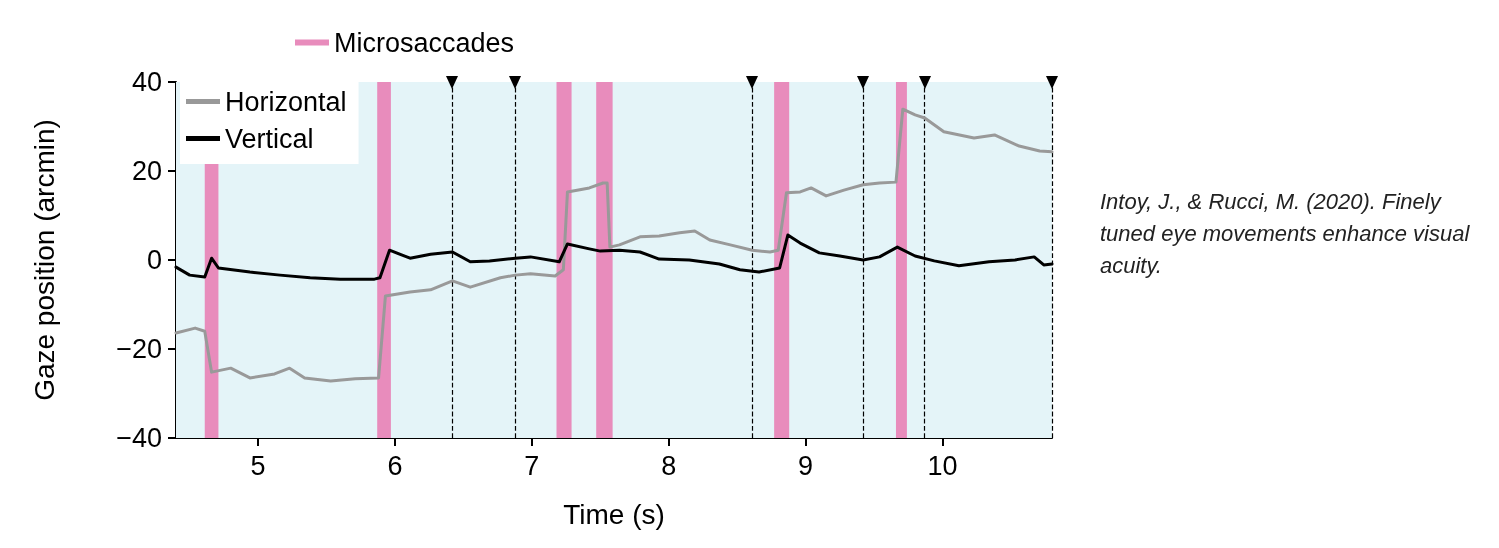  What do you see at coordinates (395, 465) in the screenshot?
I see `x-tick-label: 6` at bounding box center [395, 465].